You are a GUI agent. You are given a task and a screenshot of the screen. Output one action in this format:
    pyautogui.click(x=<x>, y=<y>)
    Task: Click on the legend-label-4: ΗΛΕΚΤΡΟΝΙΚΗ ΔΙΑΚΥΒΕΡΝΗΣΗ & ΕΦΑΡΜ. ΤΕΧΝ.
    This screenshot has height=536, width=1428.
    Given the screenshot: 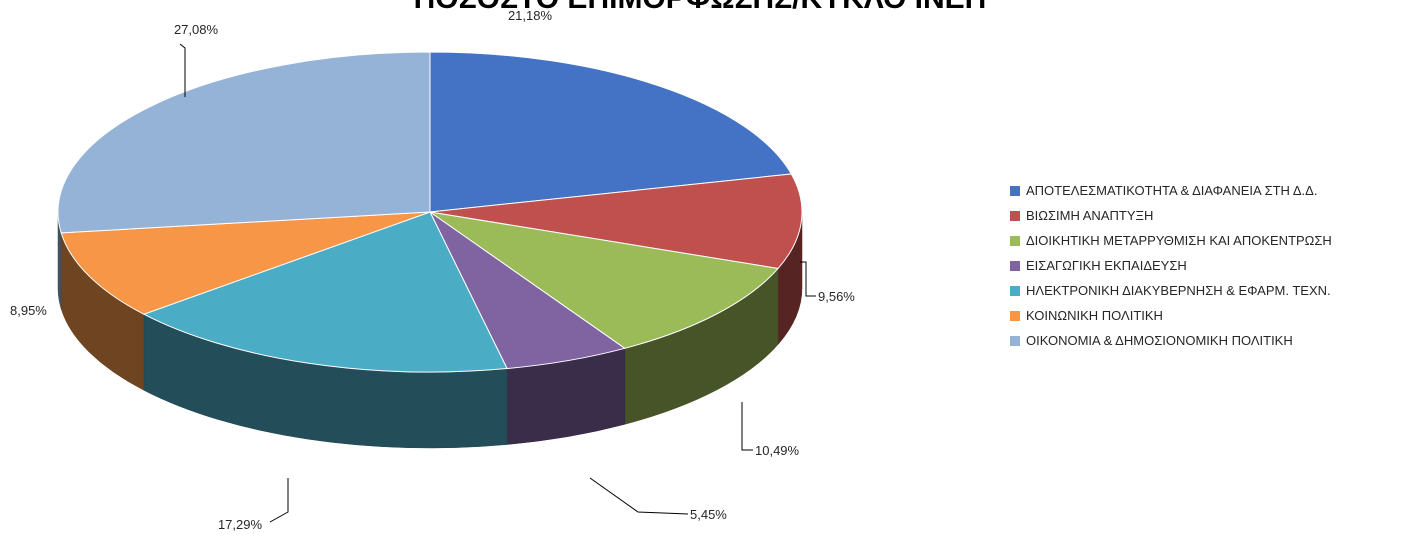 What is the action you would take?
    pyautogui.click(x=1178, y=290)
    